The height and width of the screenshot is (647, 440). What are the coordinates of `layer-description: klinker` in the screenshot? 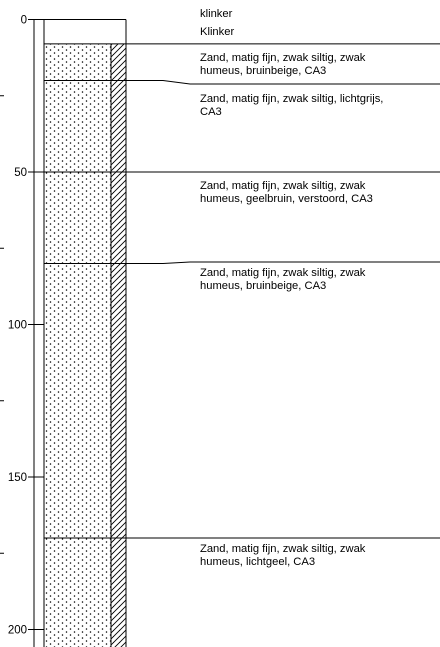 It's located at (216, 14).